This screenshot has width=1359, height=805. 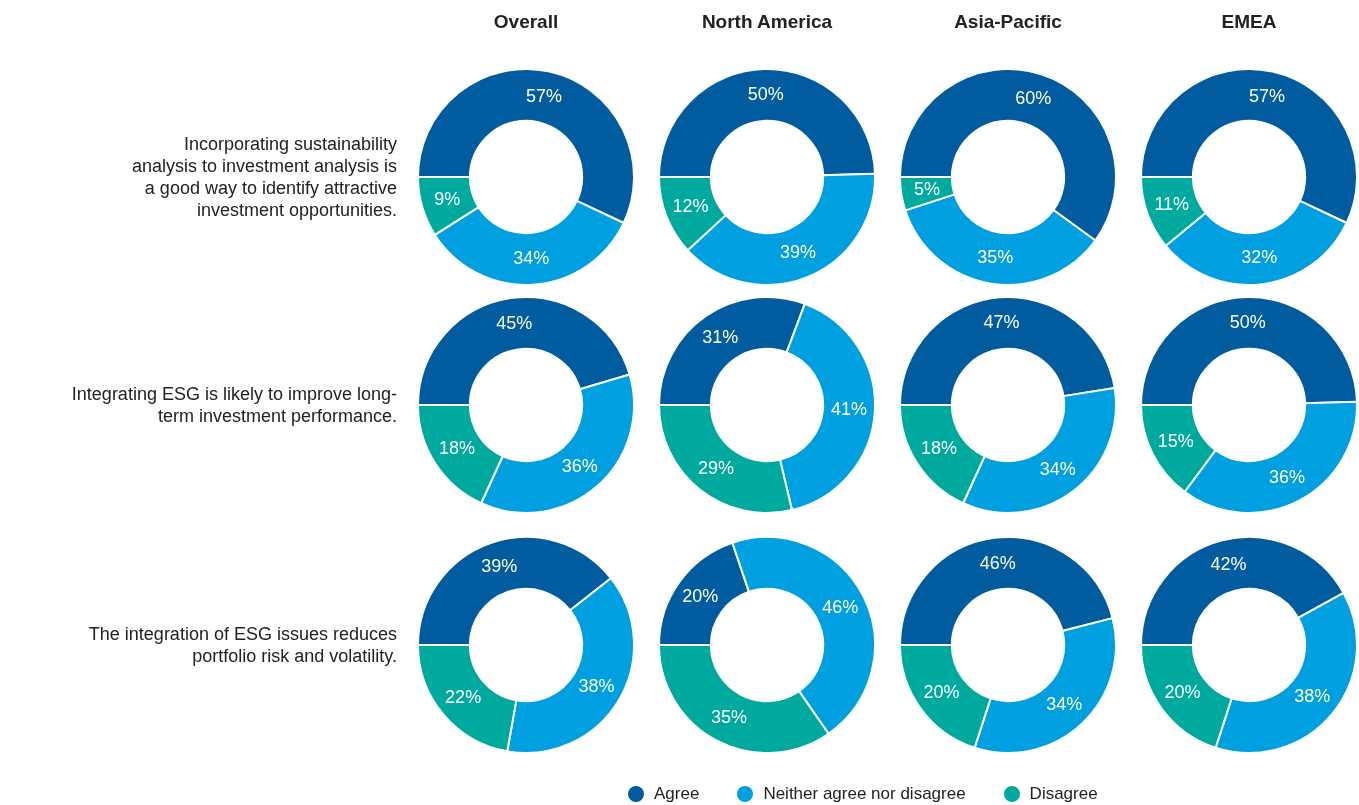 What do you see at coordinates (1249, 22) in the screenshot?
I see `chart-title: EMEA` at bounding box center [1249, 22].